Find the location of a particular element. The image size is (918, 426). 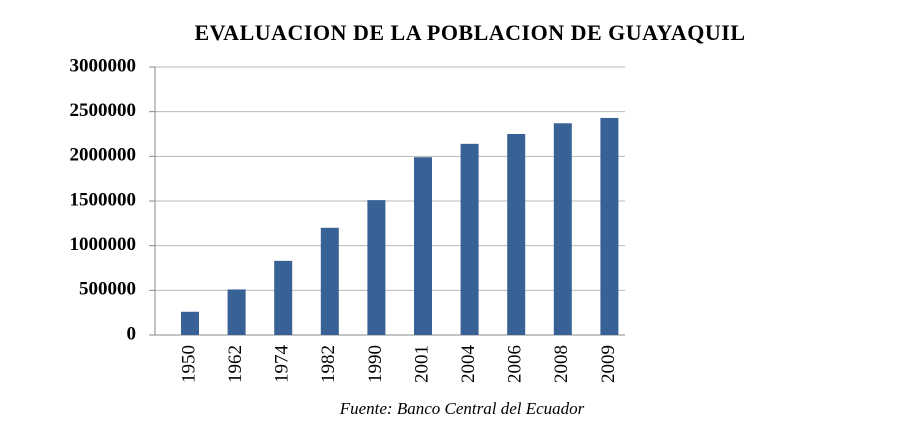

x-tick-label: 1990 is located at coordinates (375, 364).